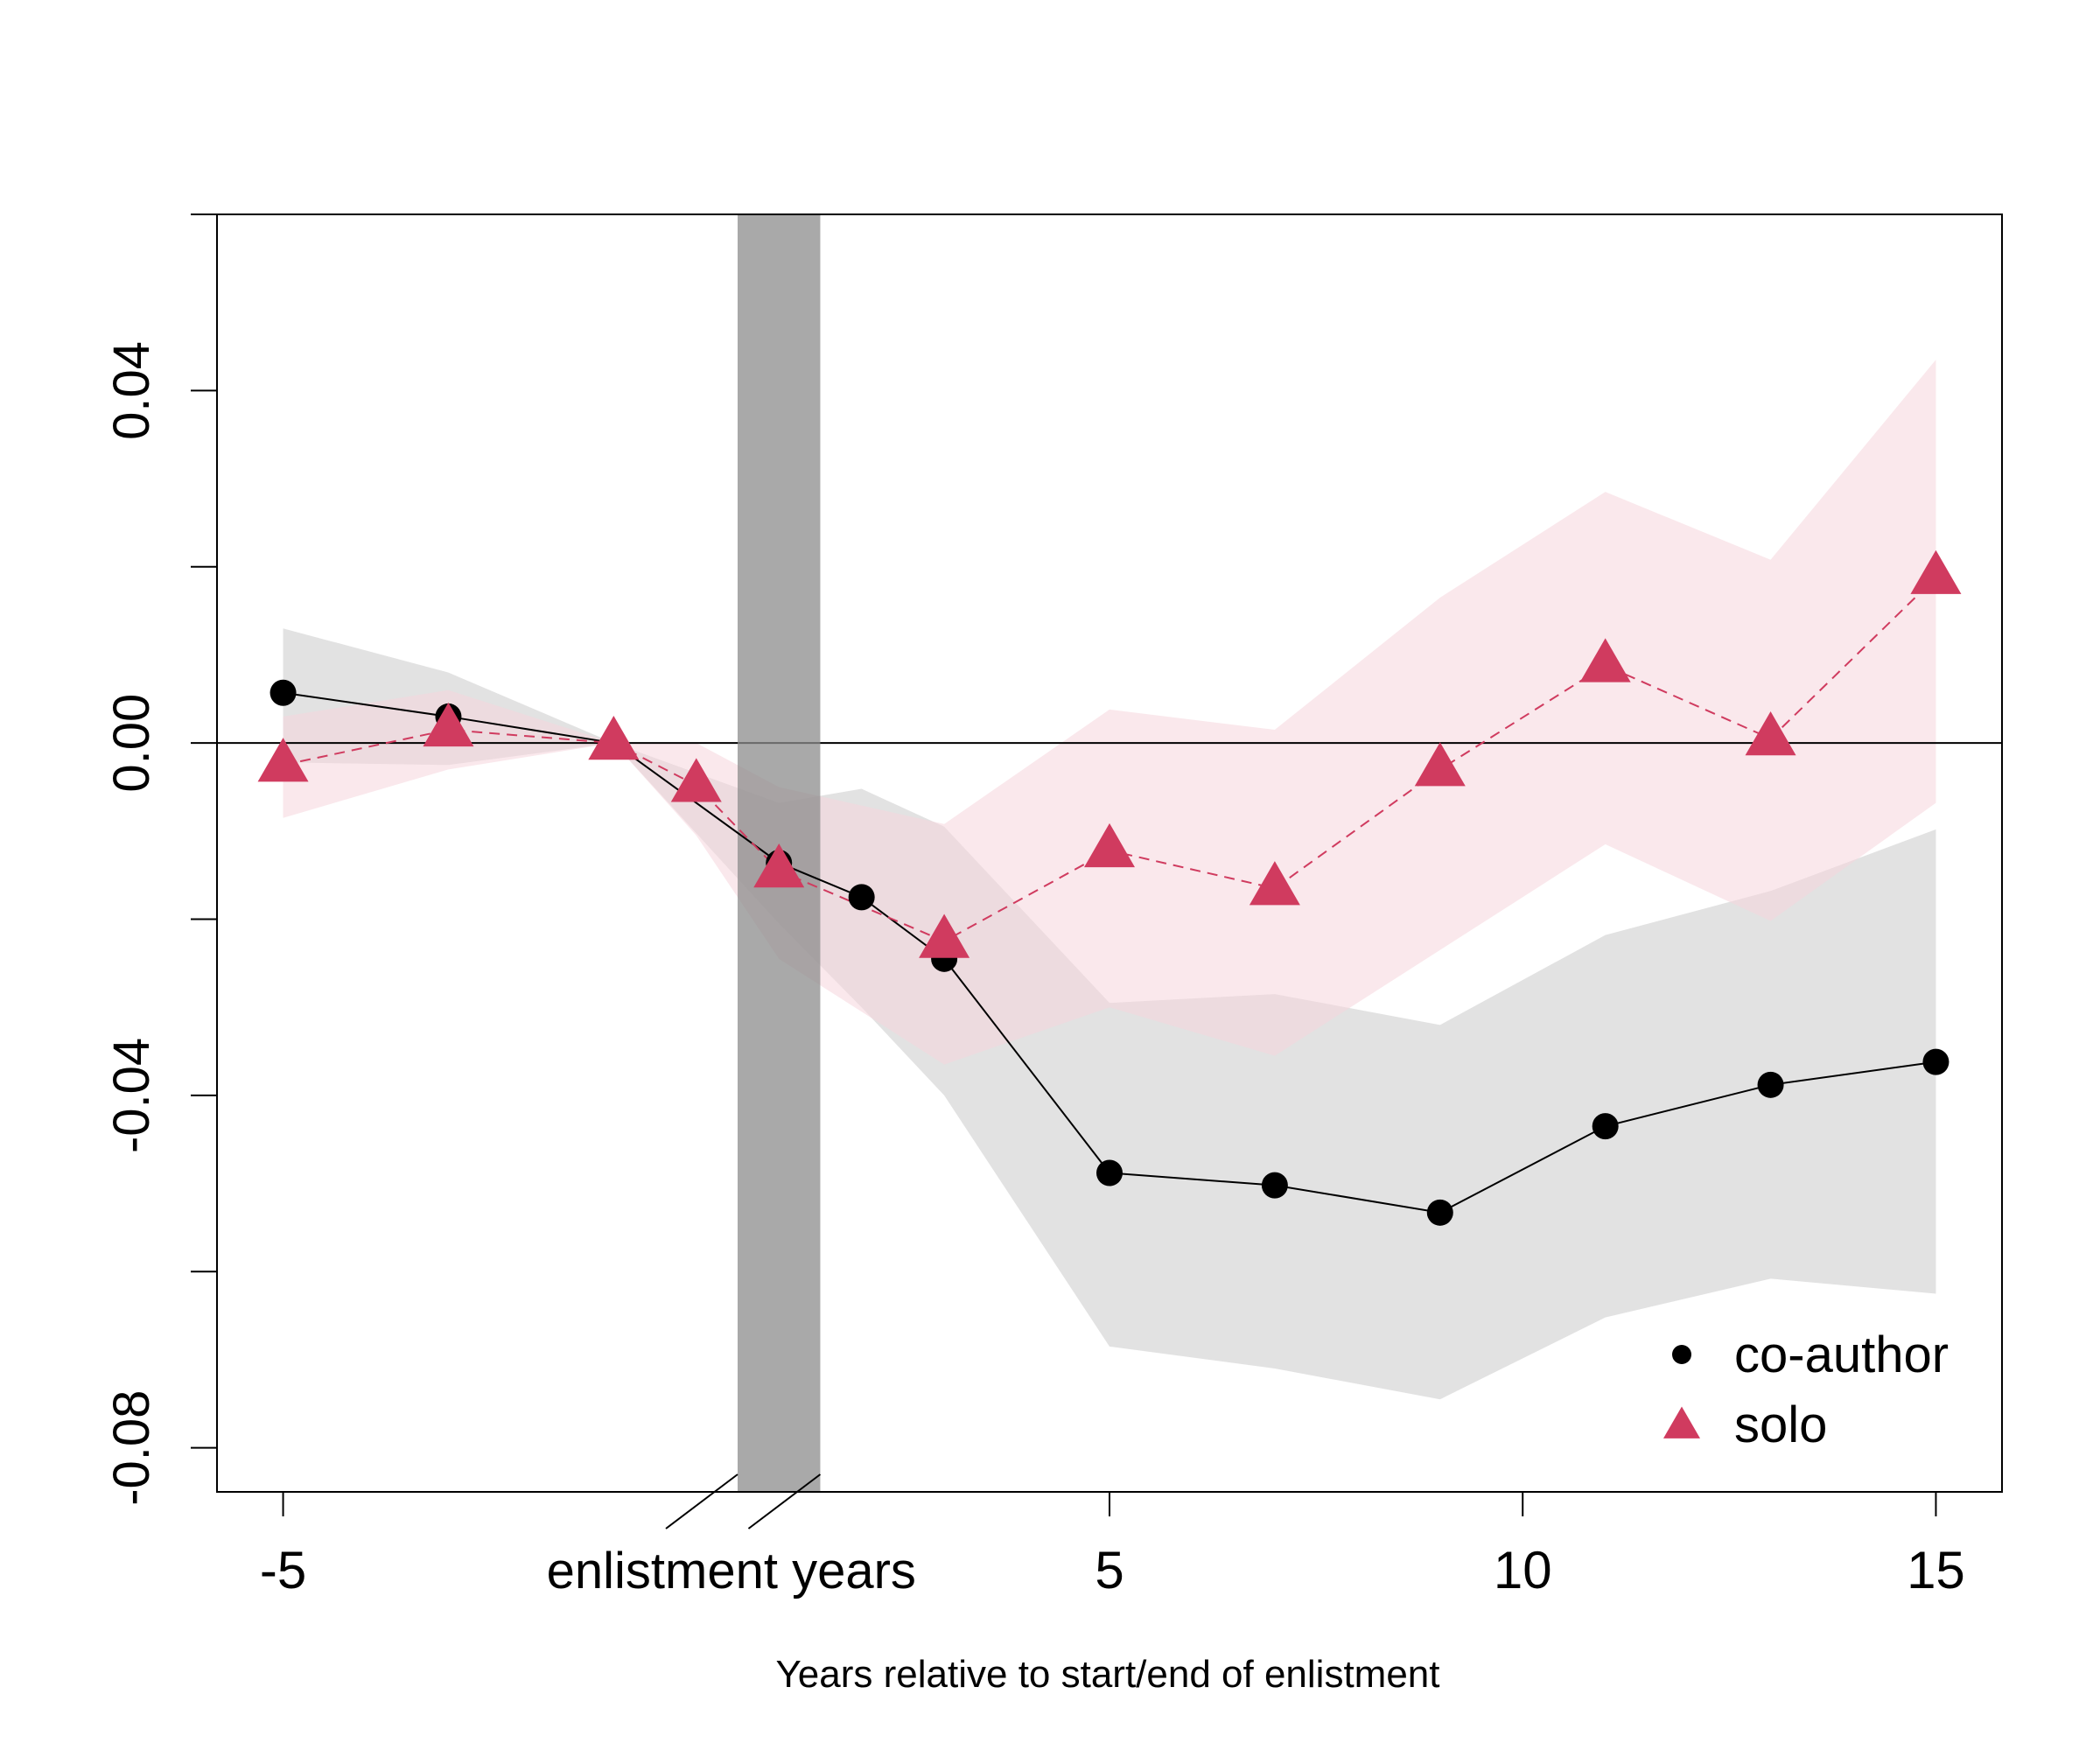  Describe the element at coordinates (1109, 1570) in the screenshot. I see `x-tick-label: 5` at that location.